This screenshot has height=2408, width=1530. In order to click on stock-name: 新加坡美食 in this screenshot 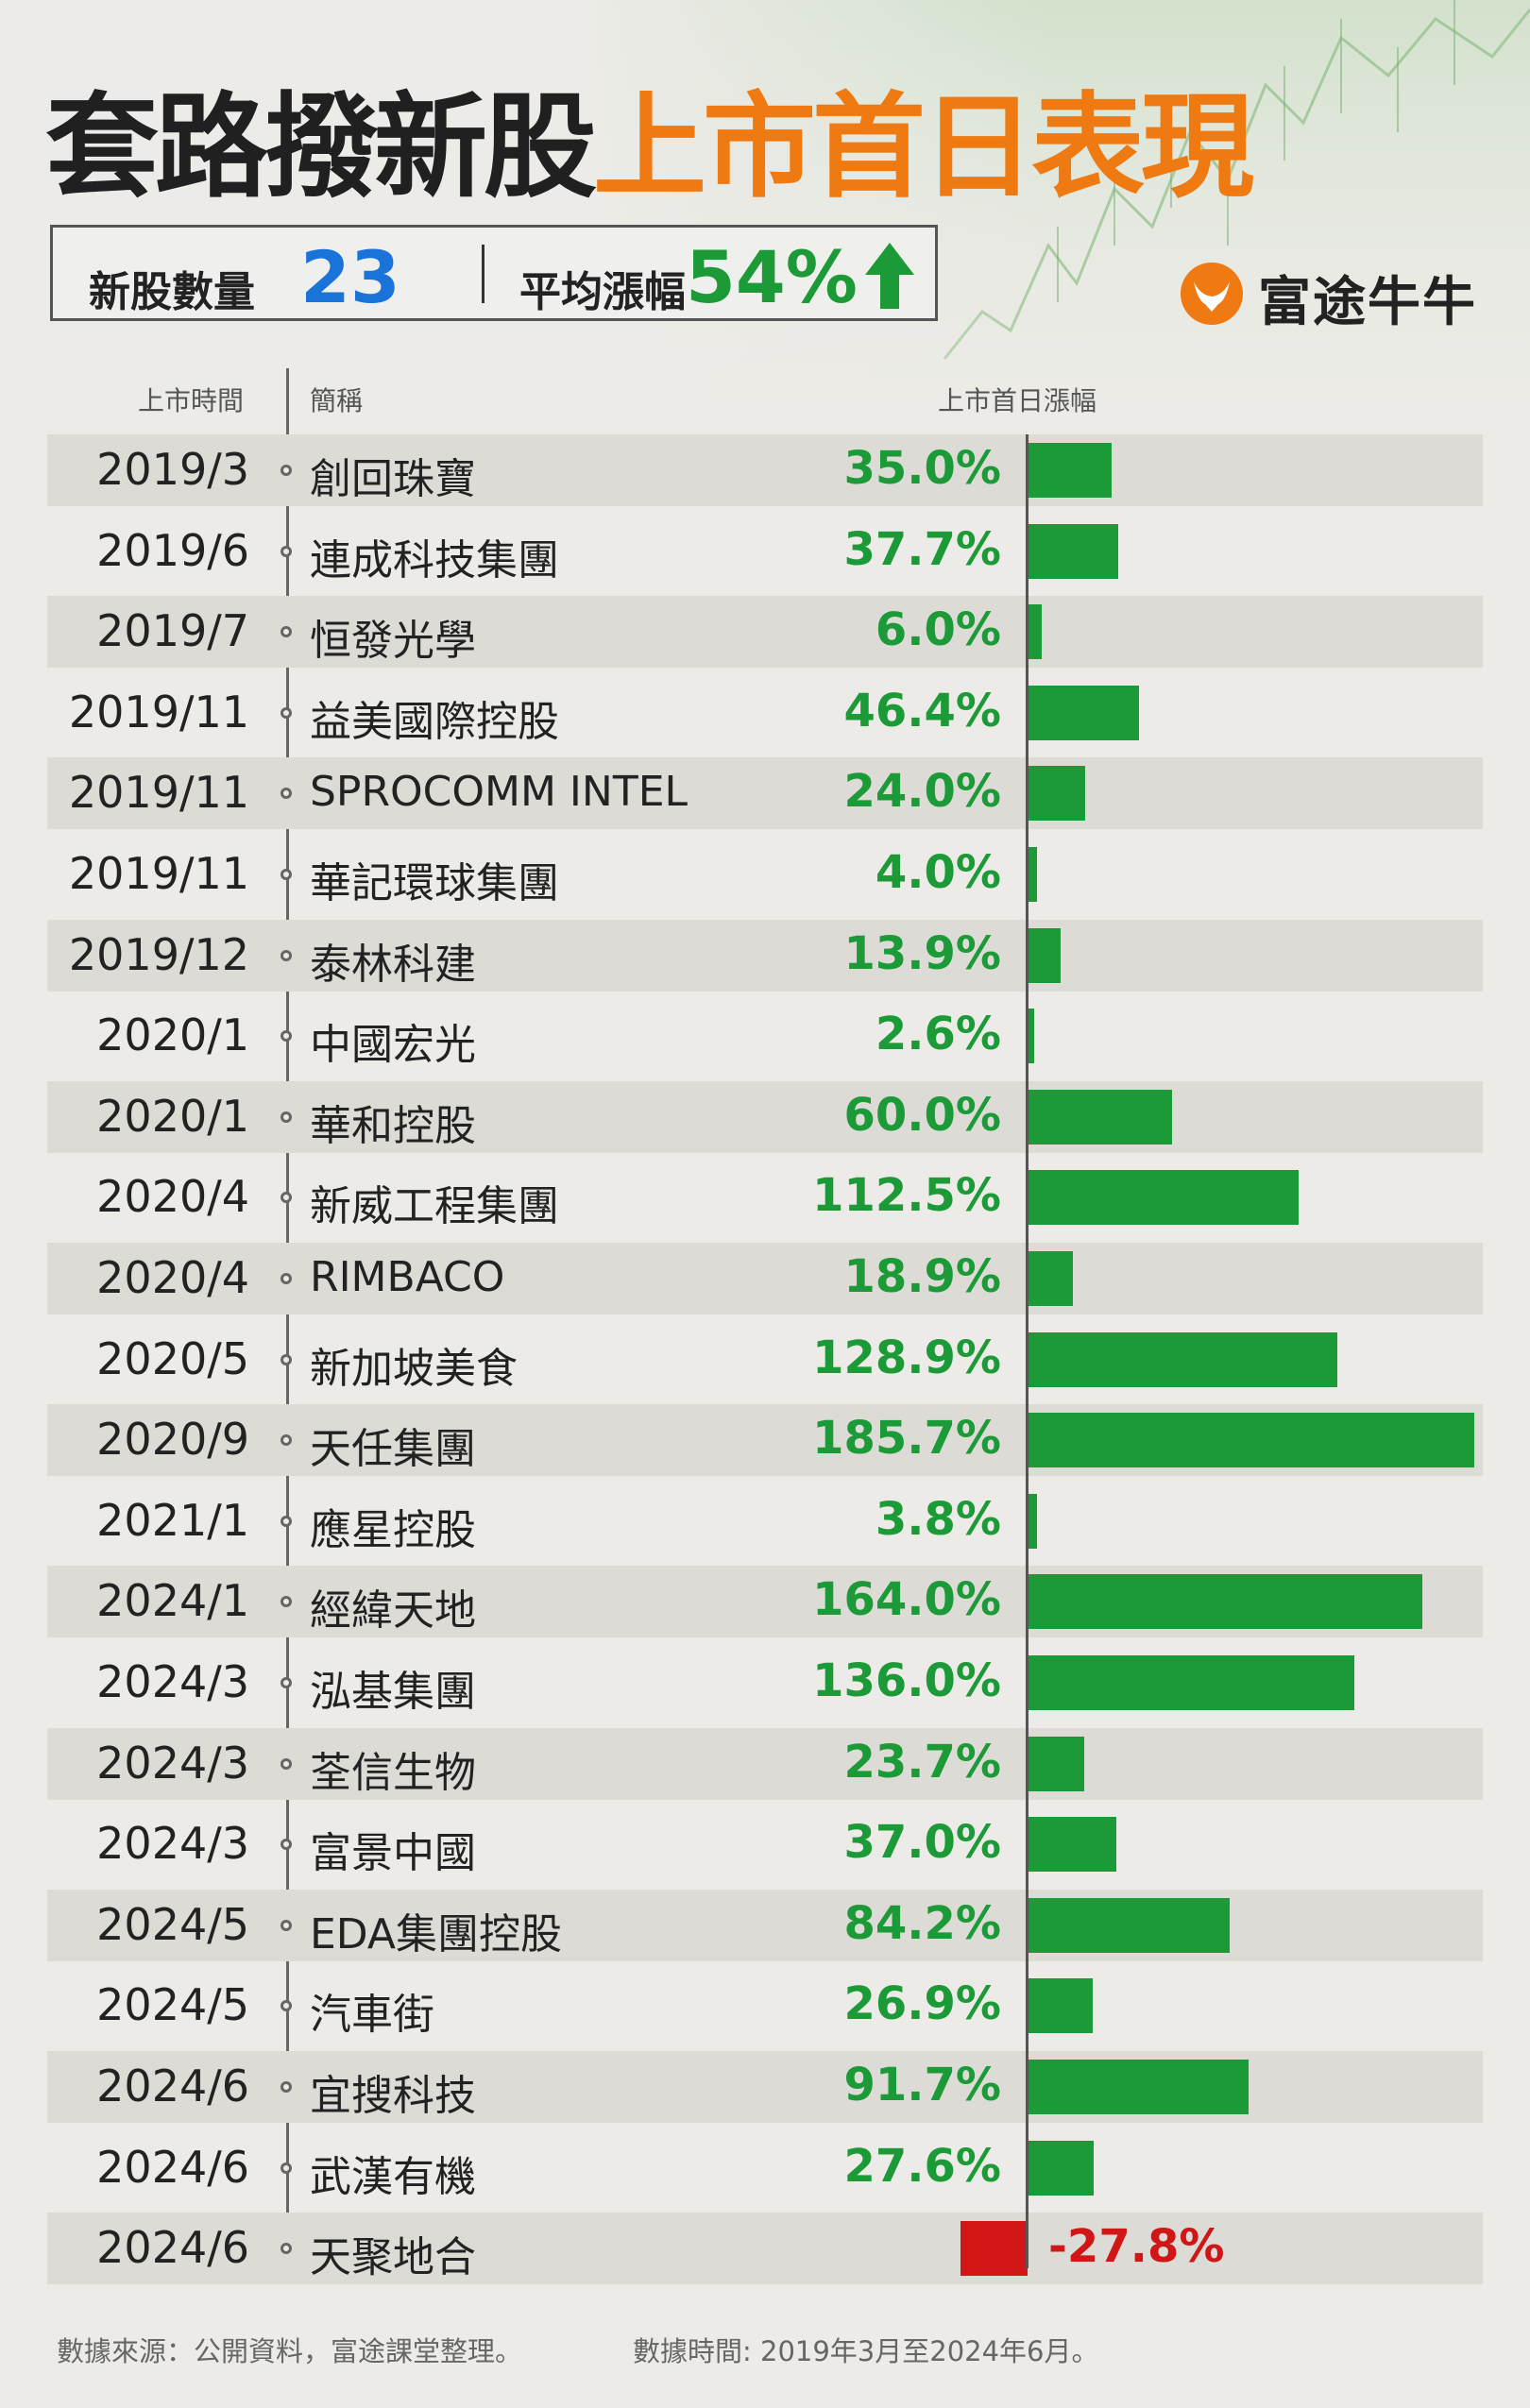, I will do `click(414, 1368)`.